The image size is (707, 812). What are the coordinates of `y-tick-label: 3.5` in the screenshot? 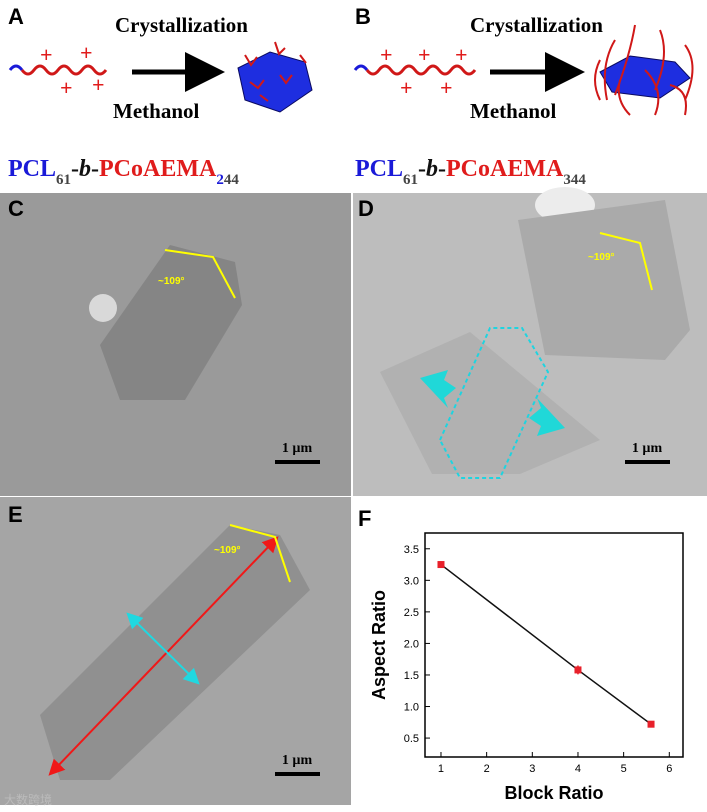 It's located at (411, 550).